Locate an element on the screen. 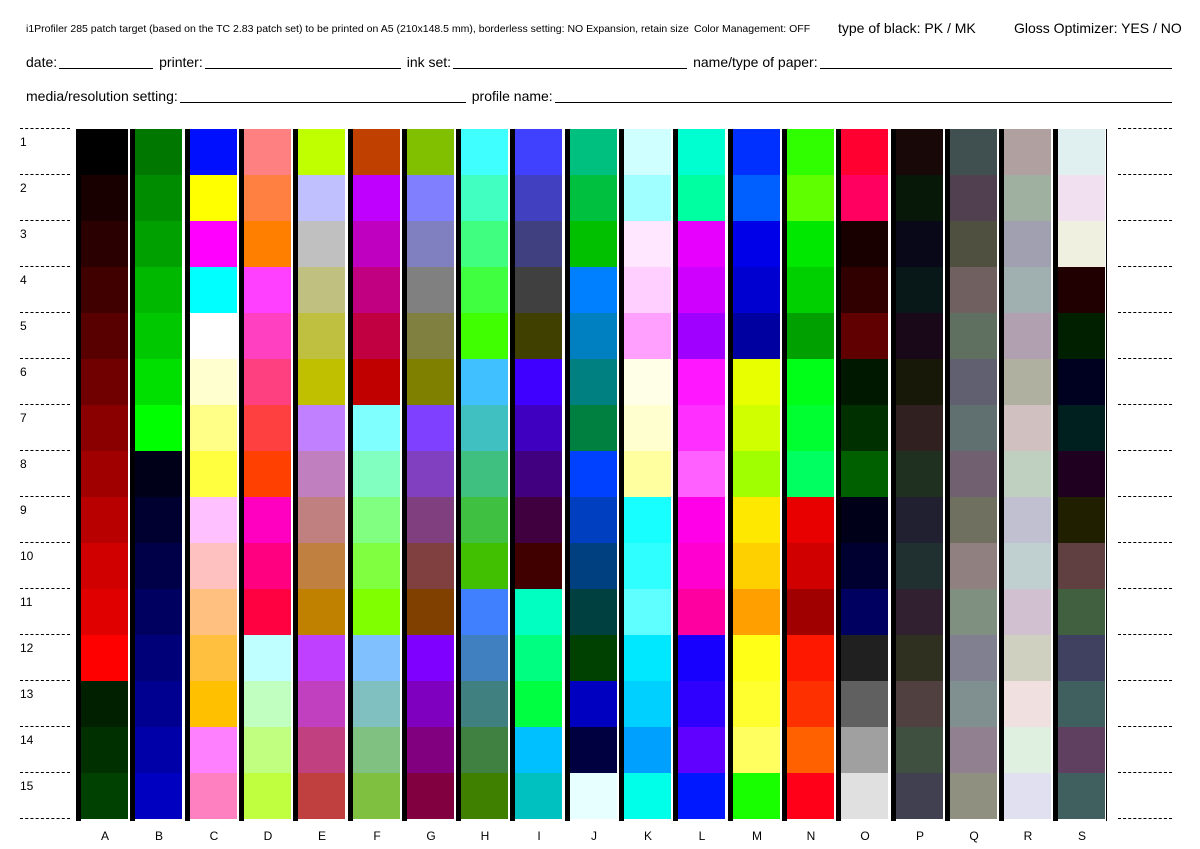 This screenshot has height=849, width=1200. form-row-2: media/resolution setting: profile name: is located at coordinates (599, 96).